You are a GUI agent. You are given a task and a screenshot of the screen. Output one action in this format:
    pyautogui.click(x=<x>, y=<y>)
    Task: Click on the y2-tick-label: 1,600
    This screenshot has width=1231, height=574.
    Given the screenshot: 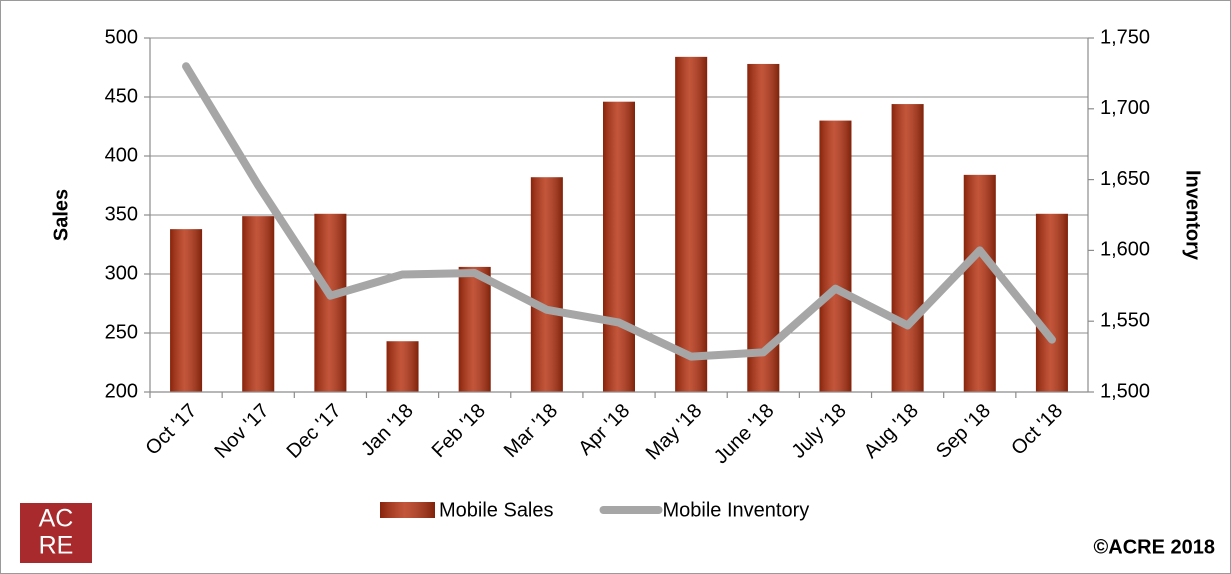 What is the action you would take?
    pyautogui.click(x=1125, y=250)
    